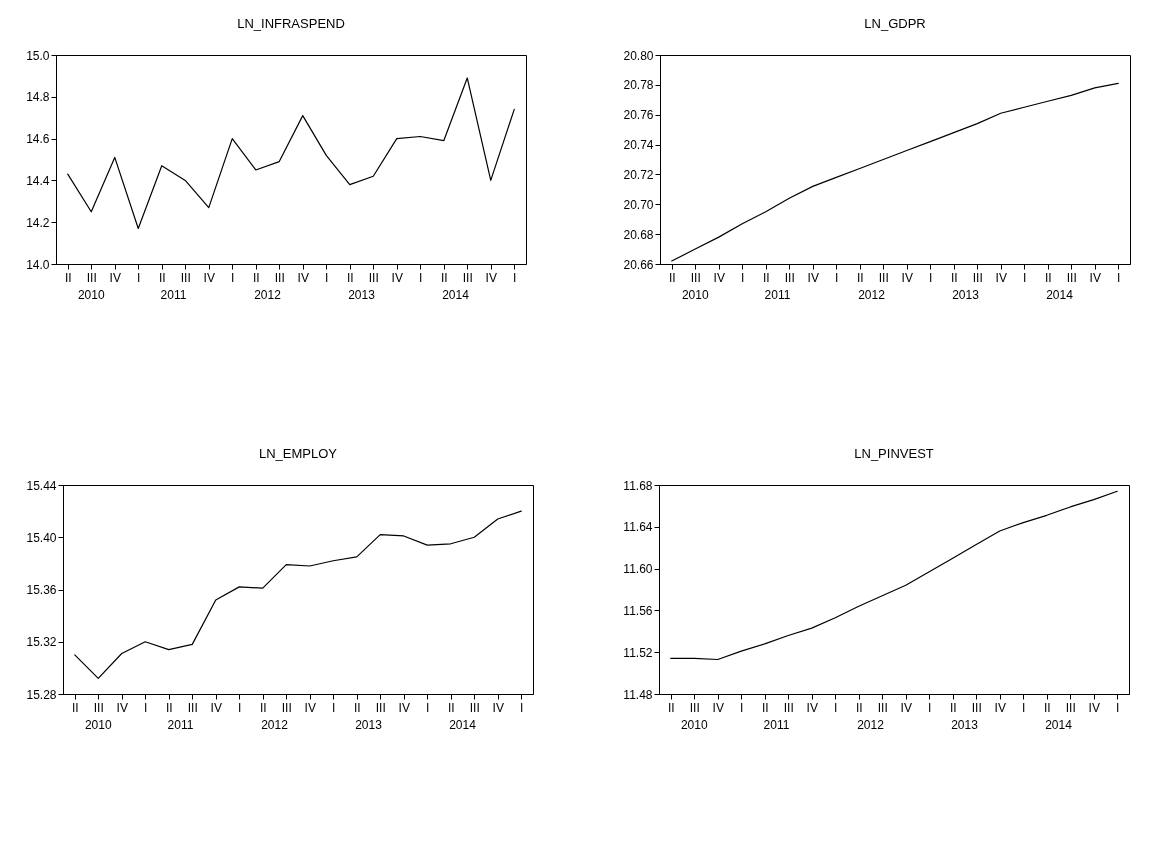  I want to click on y-tick-label: 15.40, so click(41, 537).